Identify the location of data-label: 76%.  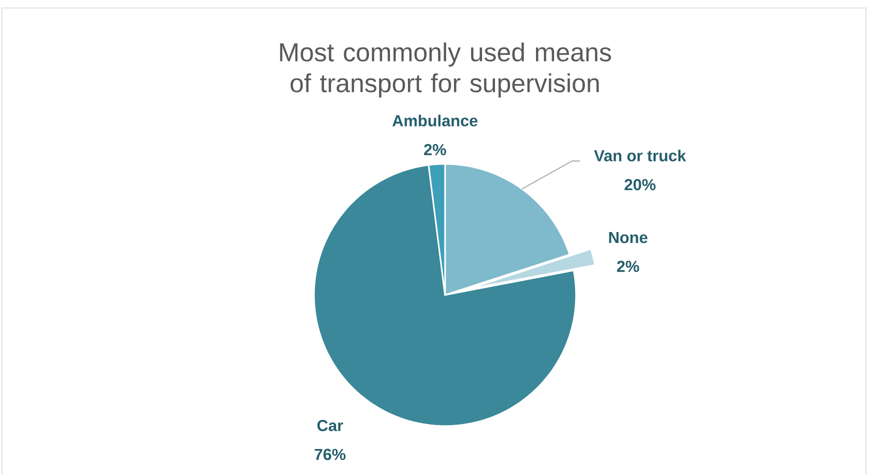
(330, 454).